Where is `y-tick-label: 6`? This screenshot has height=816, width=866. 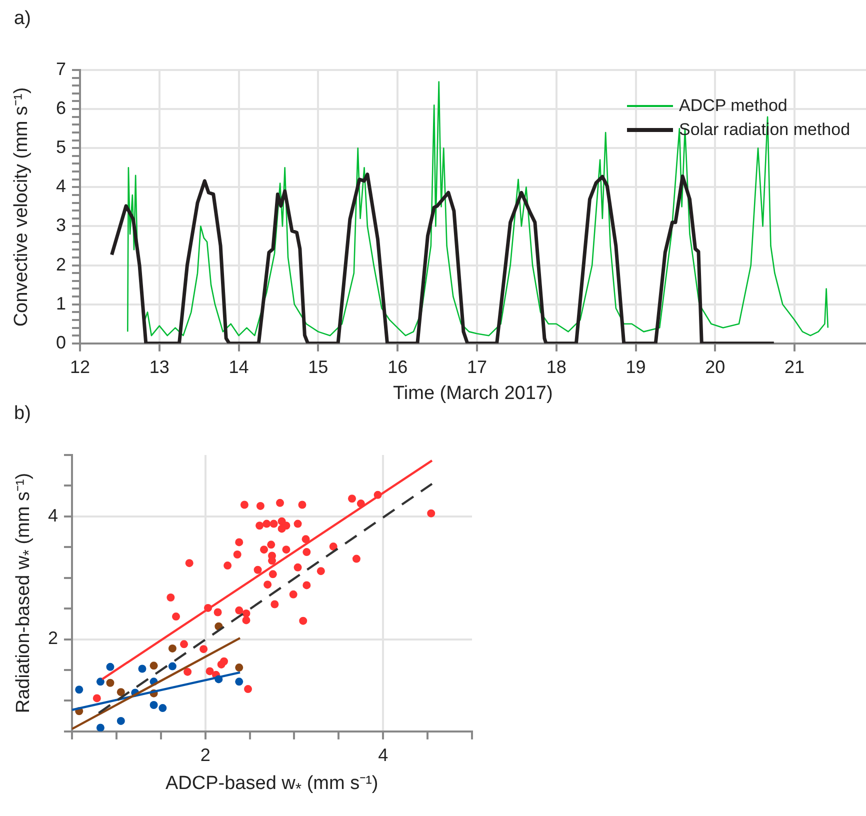
y-tick-label: 6 is located at coordinates (61, 108).